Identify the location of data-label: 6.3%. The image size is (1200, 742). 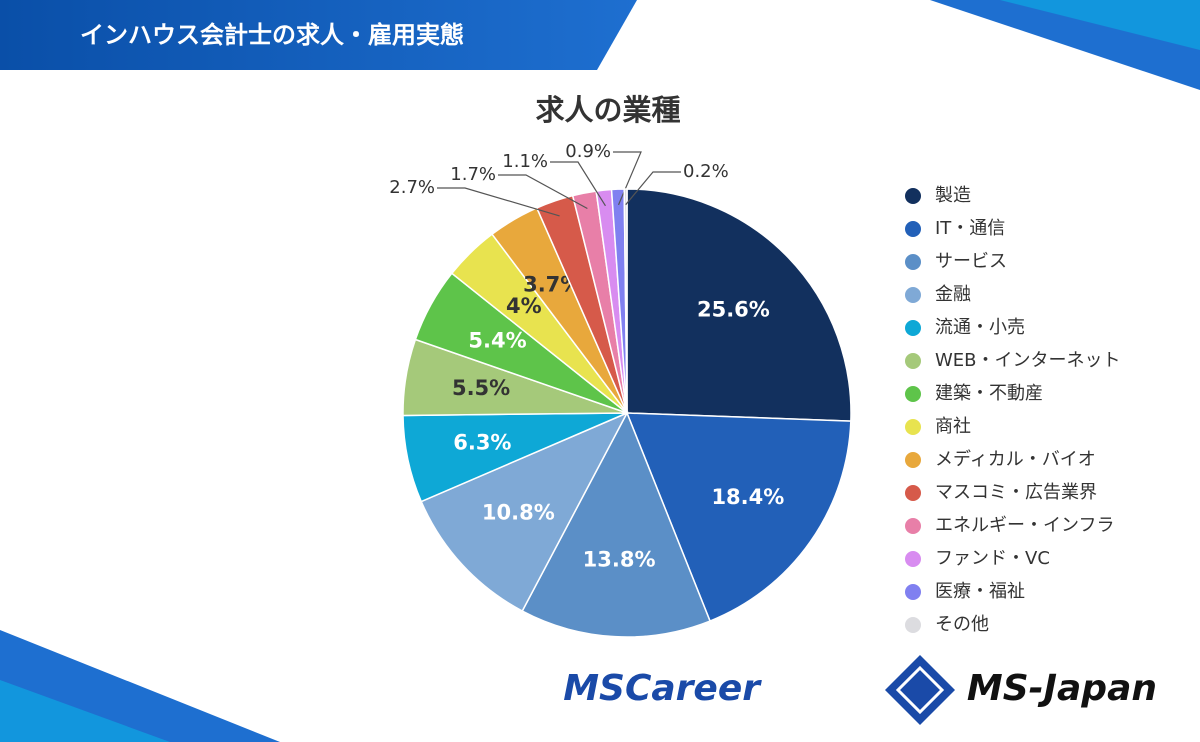
(482, 443).